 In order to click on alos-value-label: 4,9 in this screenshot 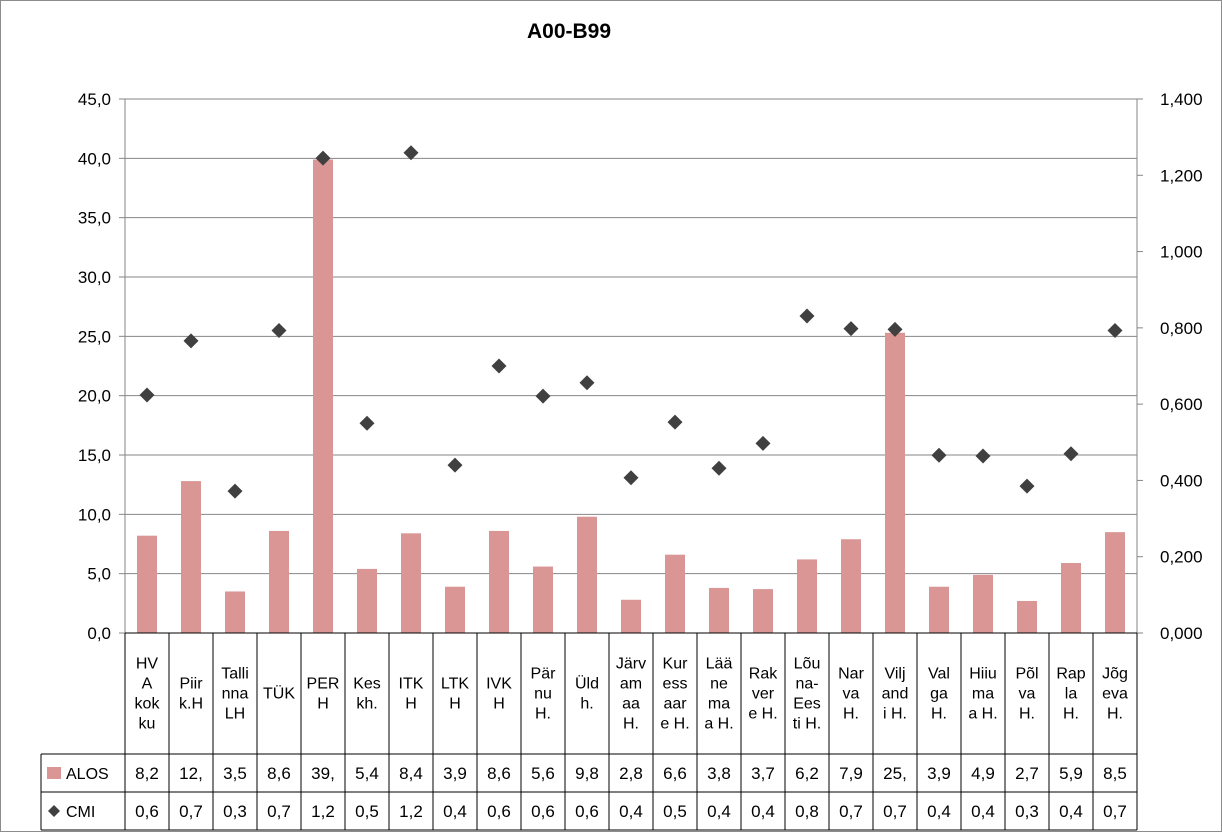, I will do `click(983, 773)`.